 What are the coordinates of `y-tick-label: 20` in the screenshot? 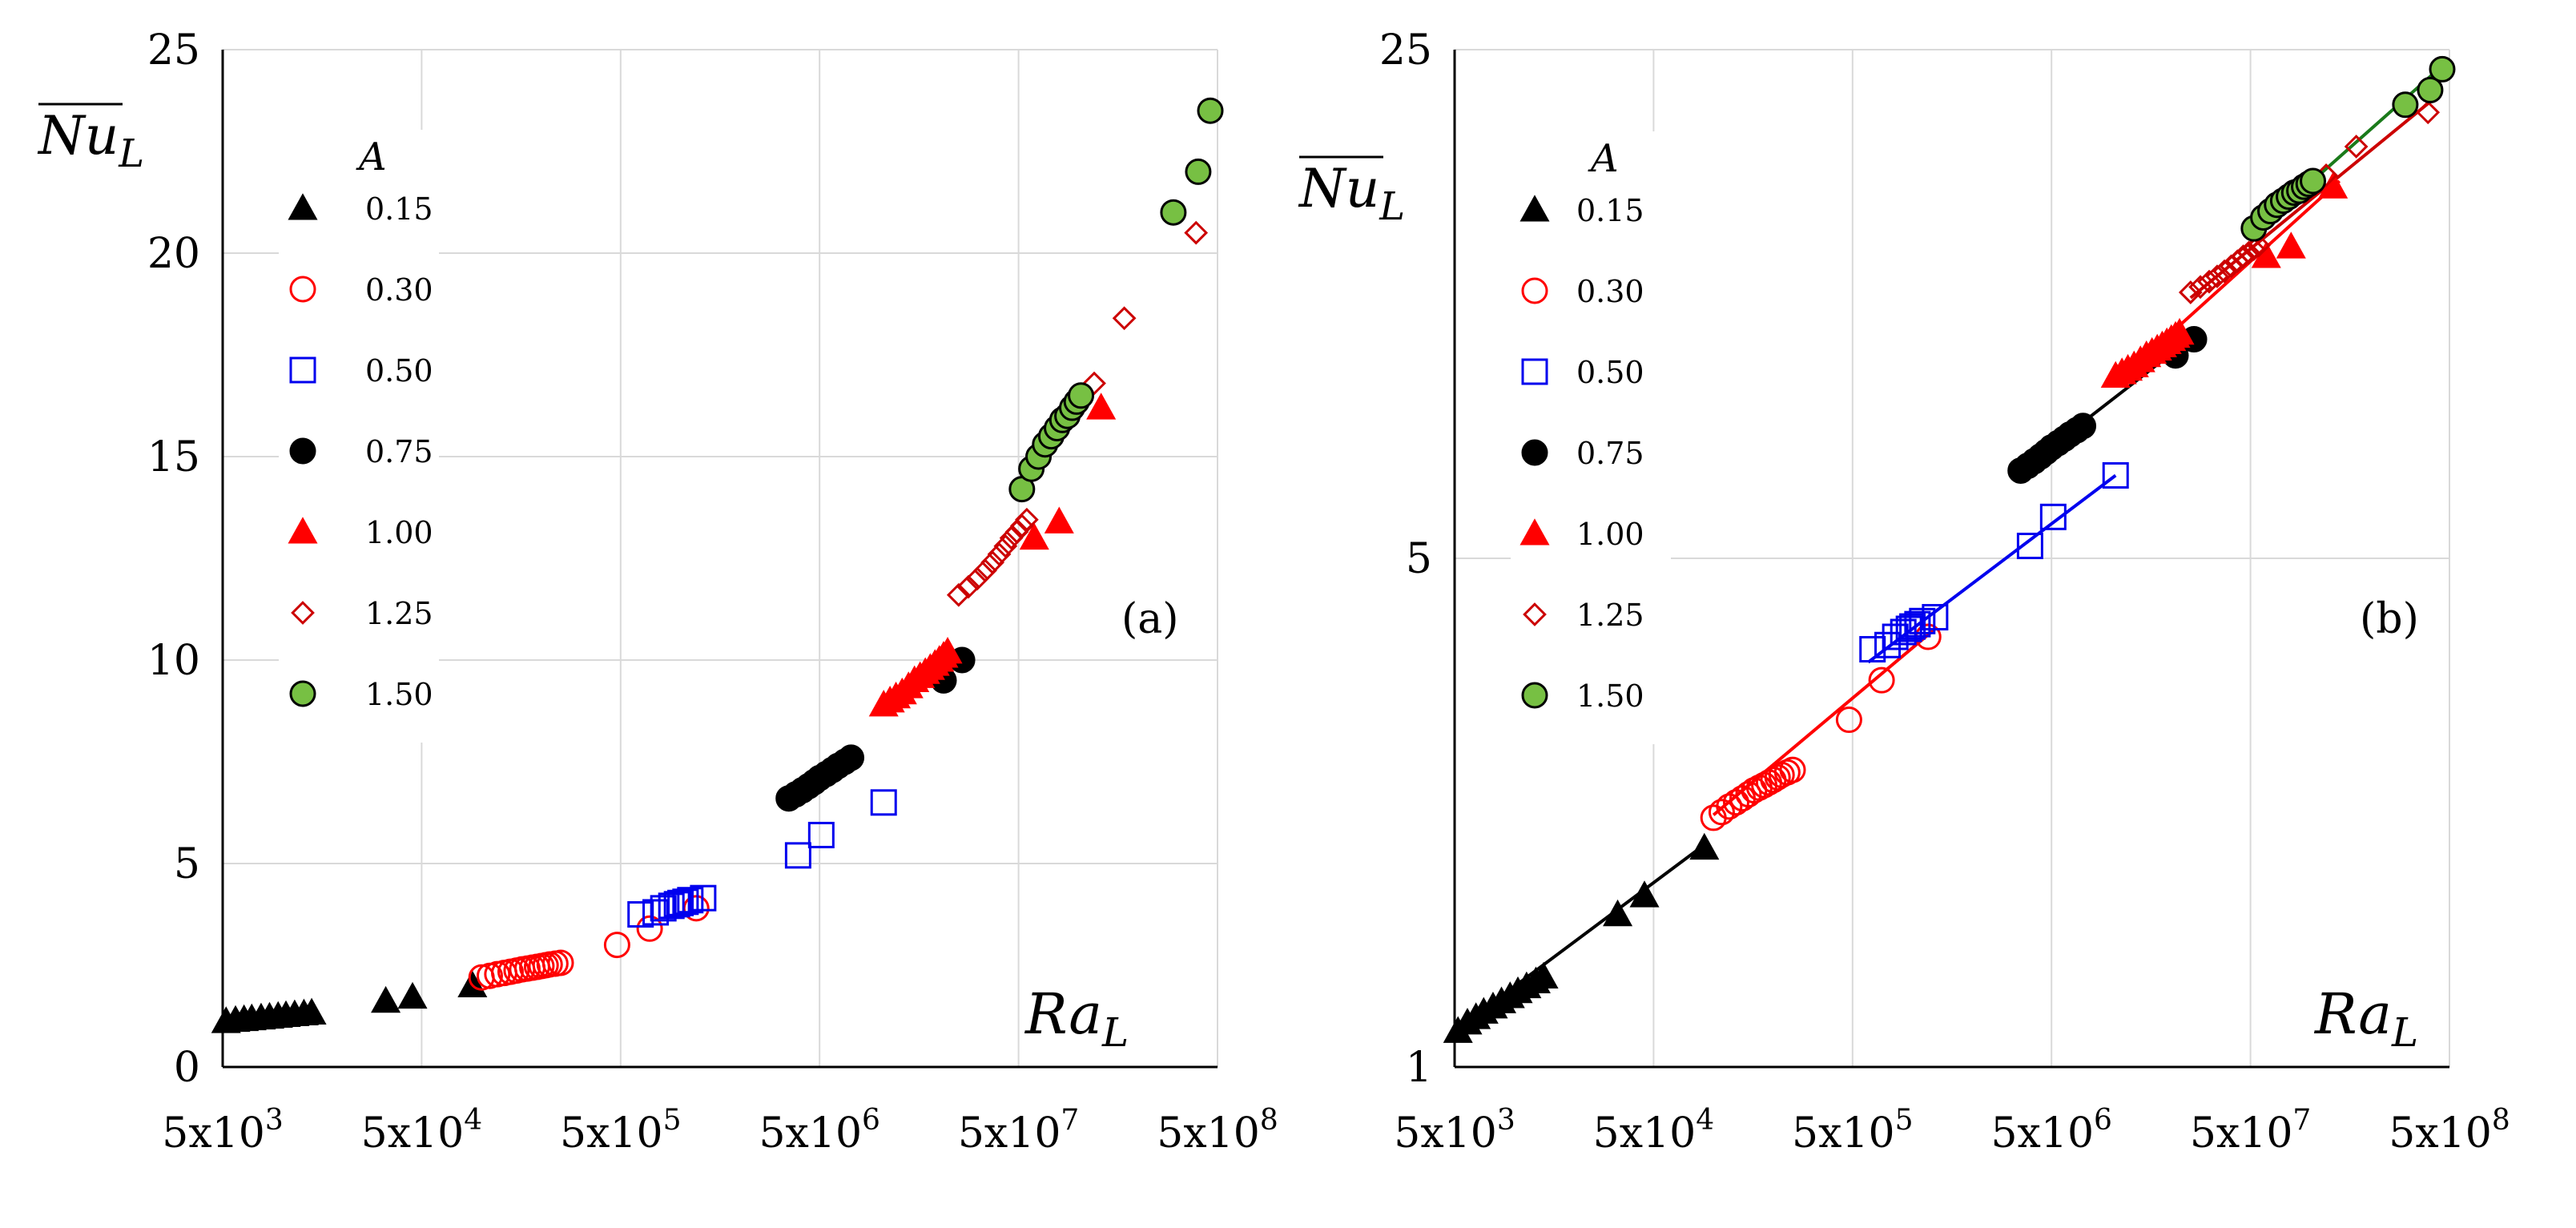 It's located at (174, 254).